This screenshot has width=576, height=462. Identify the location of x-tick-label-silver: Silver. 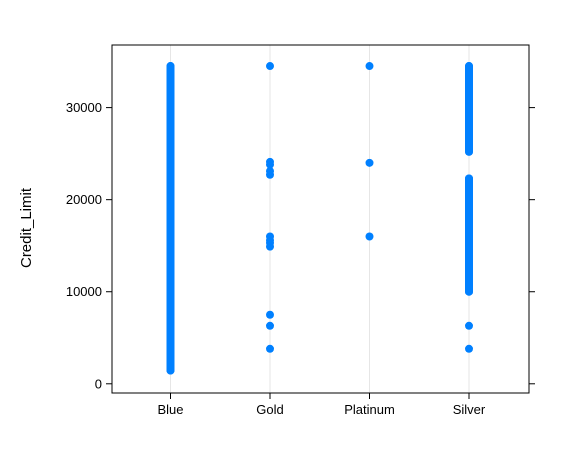
(469, 409).